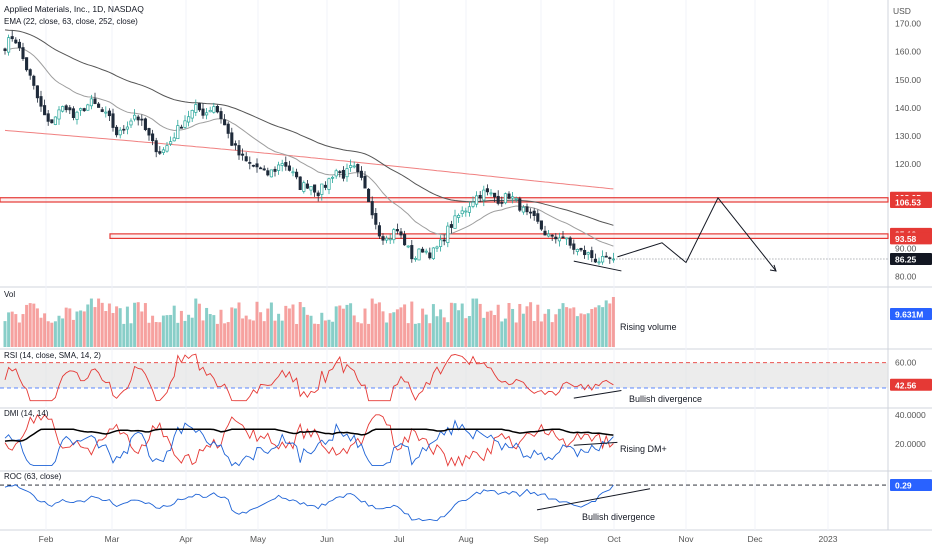  Describe the element at coordinates (902, 11) in the screenshot. I see `currency-label: USD` at that location.